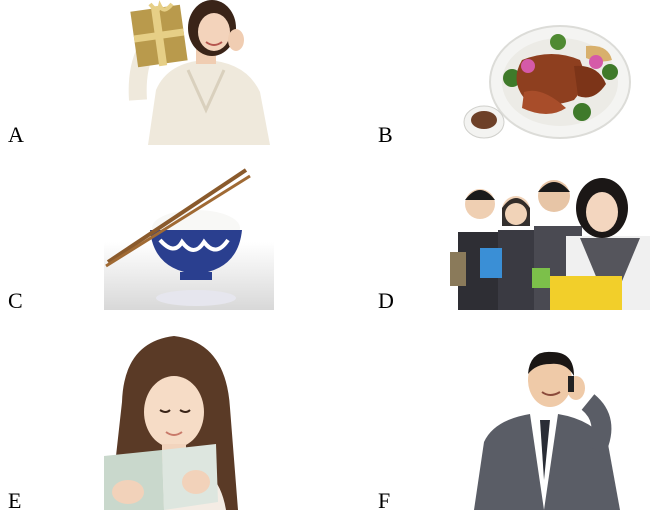 Image resolution: width=659 pixels, height=517 pixels. Describe the element at coordinates (385, 134) in the screenshot. I see `option-letter-b: B` at that location.